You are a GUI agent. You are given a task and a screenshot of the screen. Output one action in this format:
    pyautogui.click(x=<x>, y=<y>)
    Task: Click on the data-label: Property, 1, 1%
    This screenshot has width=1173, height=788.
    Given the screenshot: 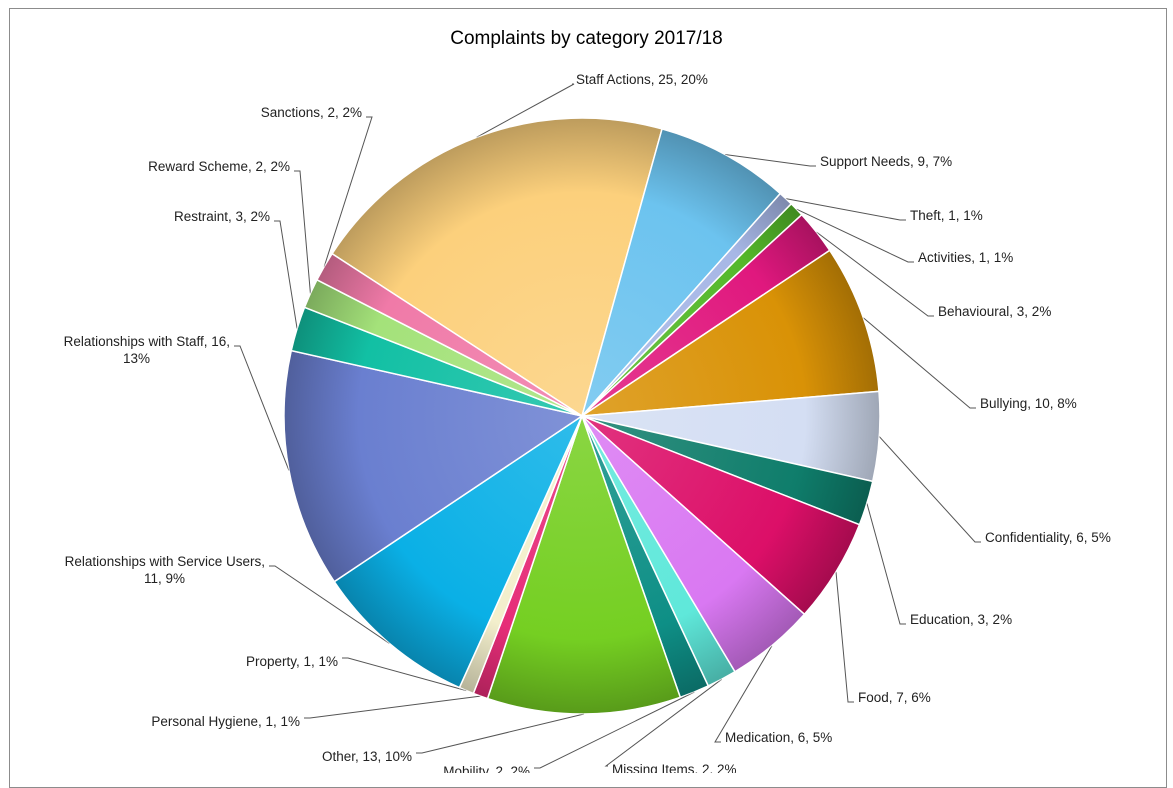 What is the action you would take?
    pyautogui.click(x=292, y=661)
    